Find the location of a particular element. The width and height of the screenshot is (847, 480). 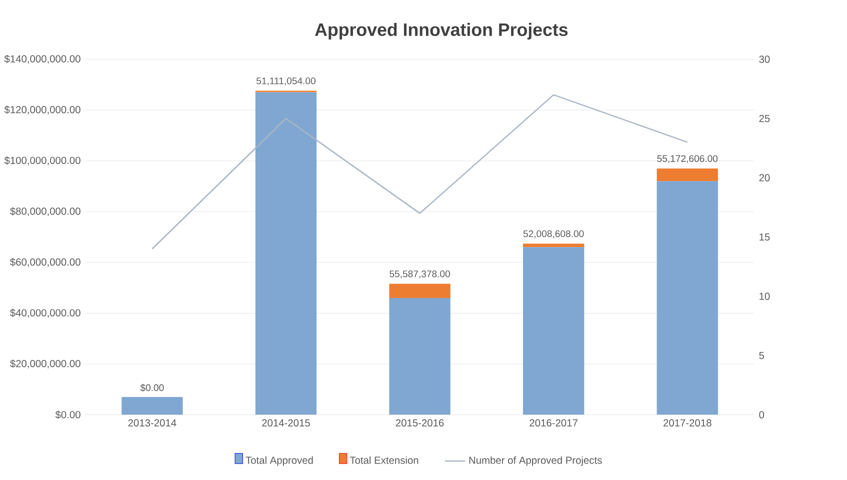

annotation: 55,587,378.00 is located at coordinates (420, 274).